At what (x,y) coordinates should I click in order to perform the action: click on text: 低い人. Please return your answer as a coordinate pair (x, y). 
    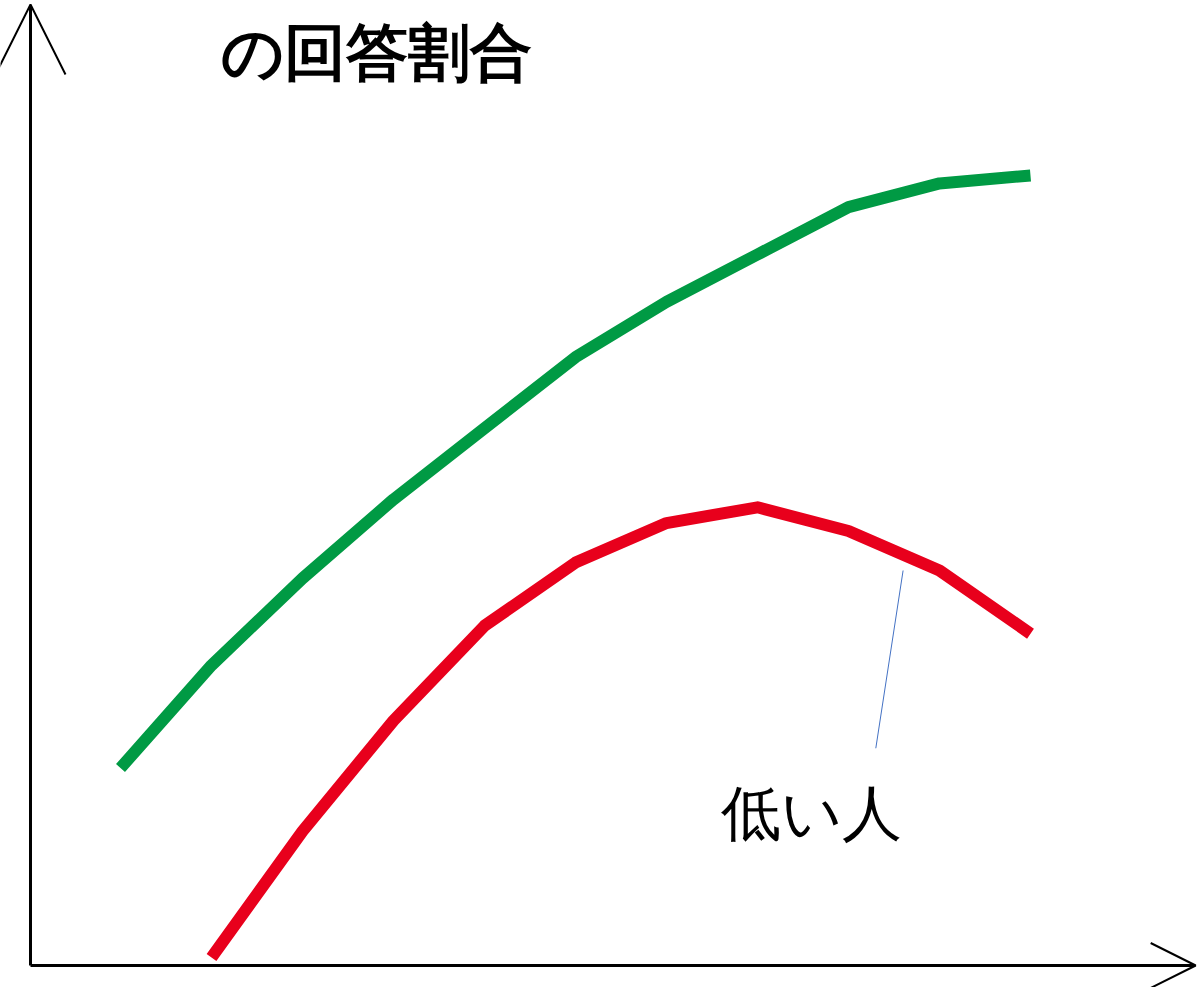
    Looking at the image, I should click on (812, 813).